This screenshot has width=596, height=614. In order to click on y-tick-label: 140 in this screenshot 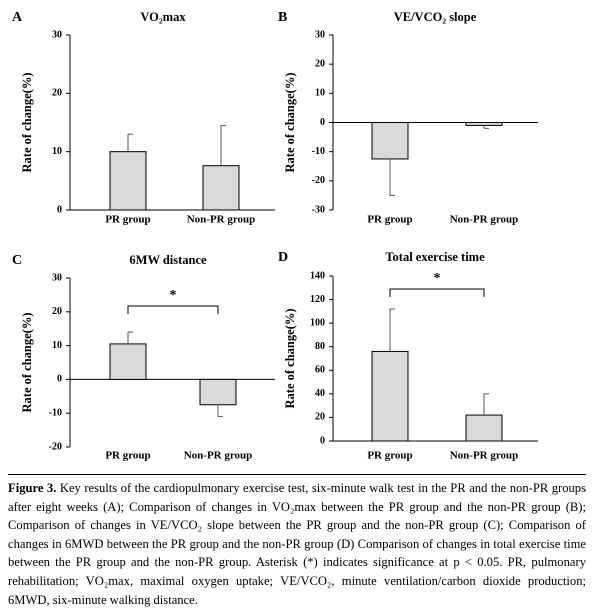, I will do `click(317, 275)`.